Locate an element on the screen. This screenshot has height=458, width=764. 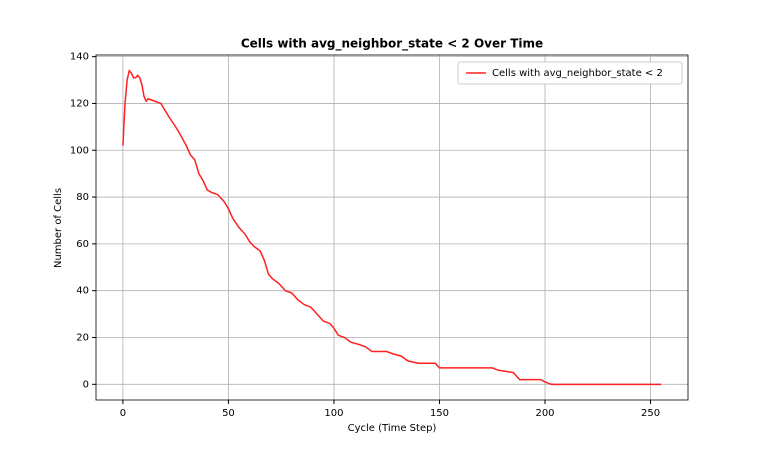
y-tick-label: 60 is located at coordinates (82, 244).